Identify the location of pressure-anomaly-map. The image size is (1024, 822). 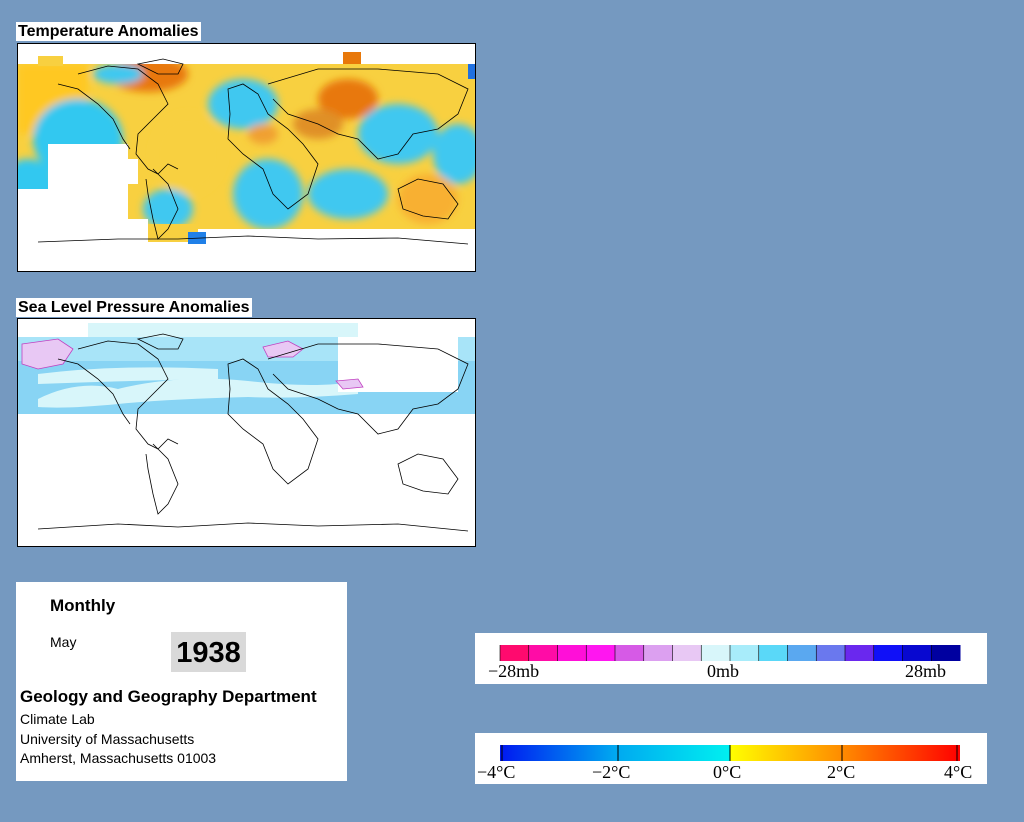
(246, 432).